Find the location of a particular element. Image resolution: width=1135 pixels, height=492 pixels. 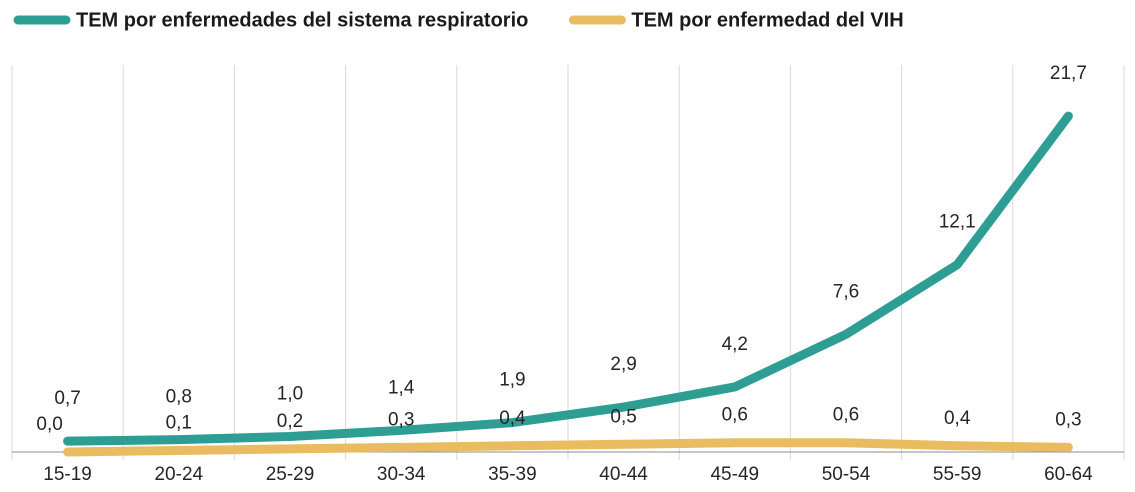

data-label: 7,6 is located at coordinates (846, 291).